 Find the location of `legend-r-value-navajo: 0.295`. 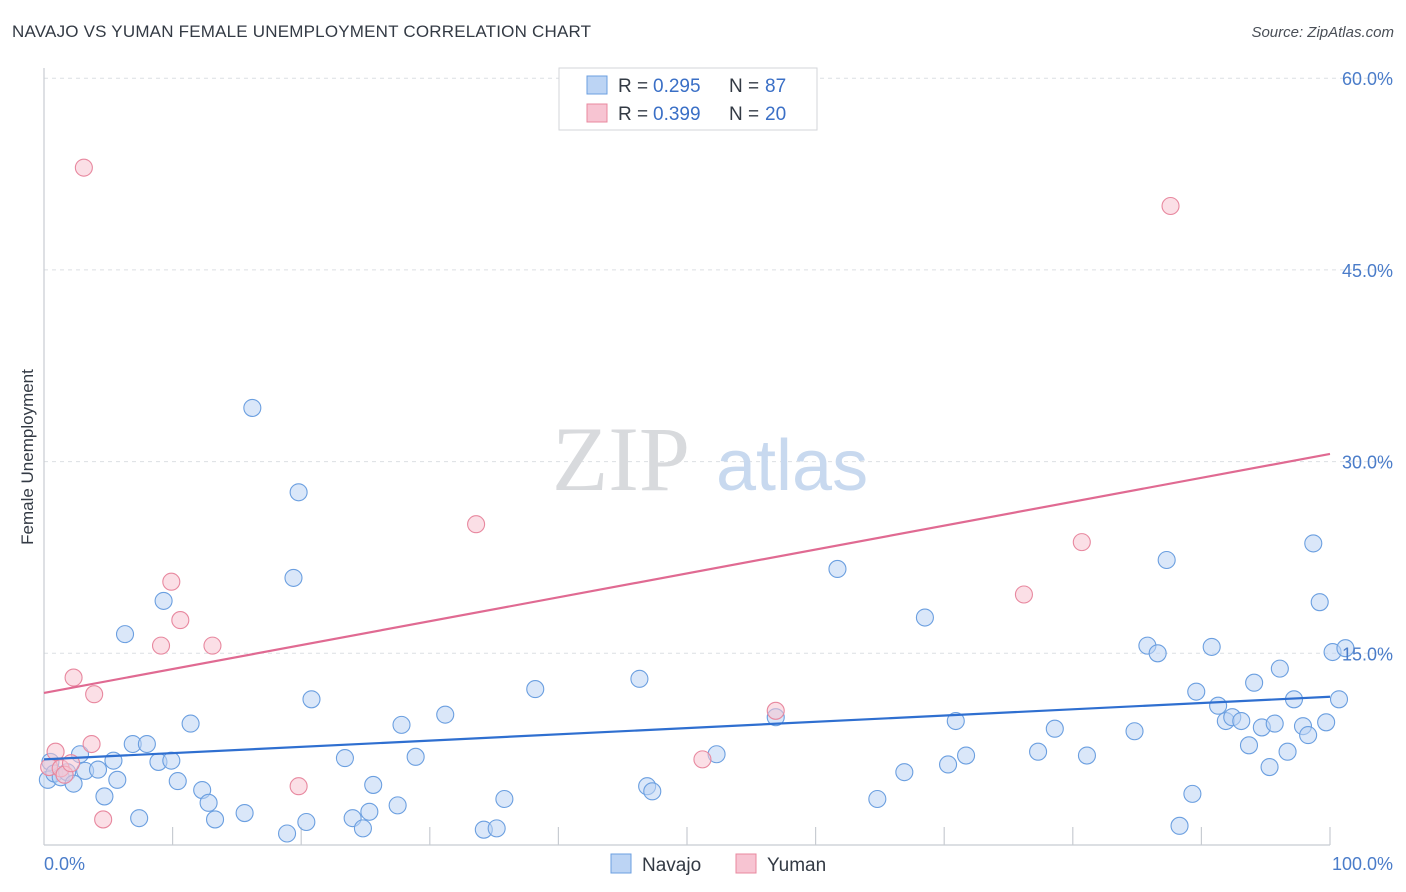

legend-r-value-navajo: 0.295 is located at coordinates (677, 86).